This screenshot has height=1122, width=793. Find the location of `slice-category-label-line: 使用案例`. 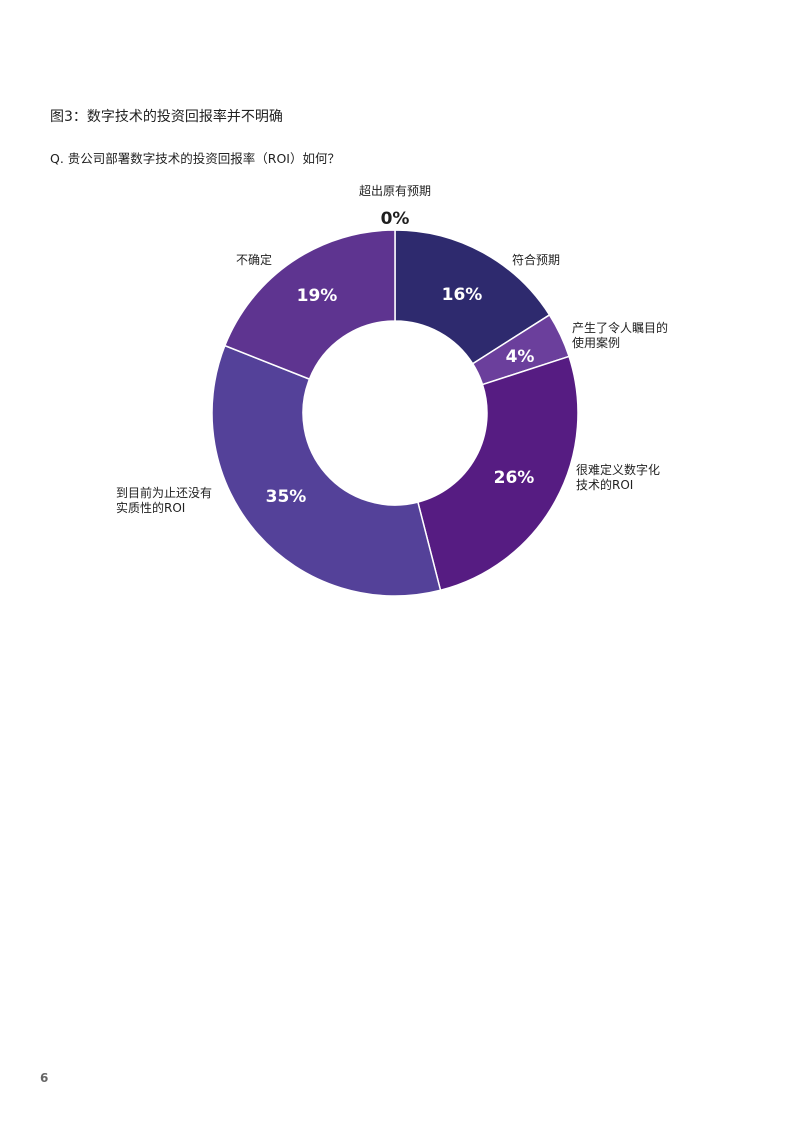

slice-category-label-line: 使用案例 is located at coordinates (596, 342).